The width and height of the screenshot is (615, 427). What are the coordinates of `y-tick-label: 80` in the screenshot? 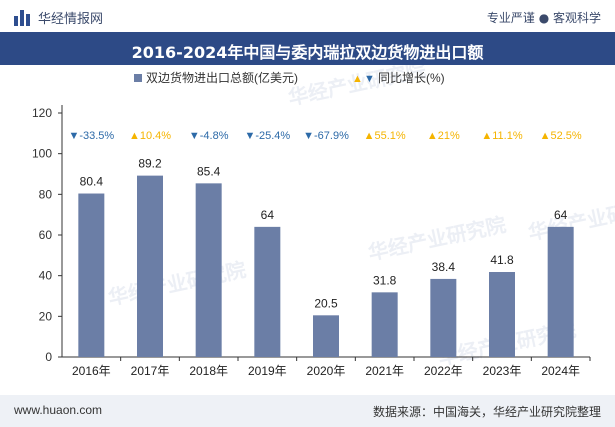 It's located at (46, 194).